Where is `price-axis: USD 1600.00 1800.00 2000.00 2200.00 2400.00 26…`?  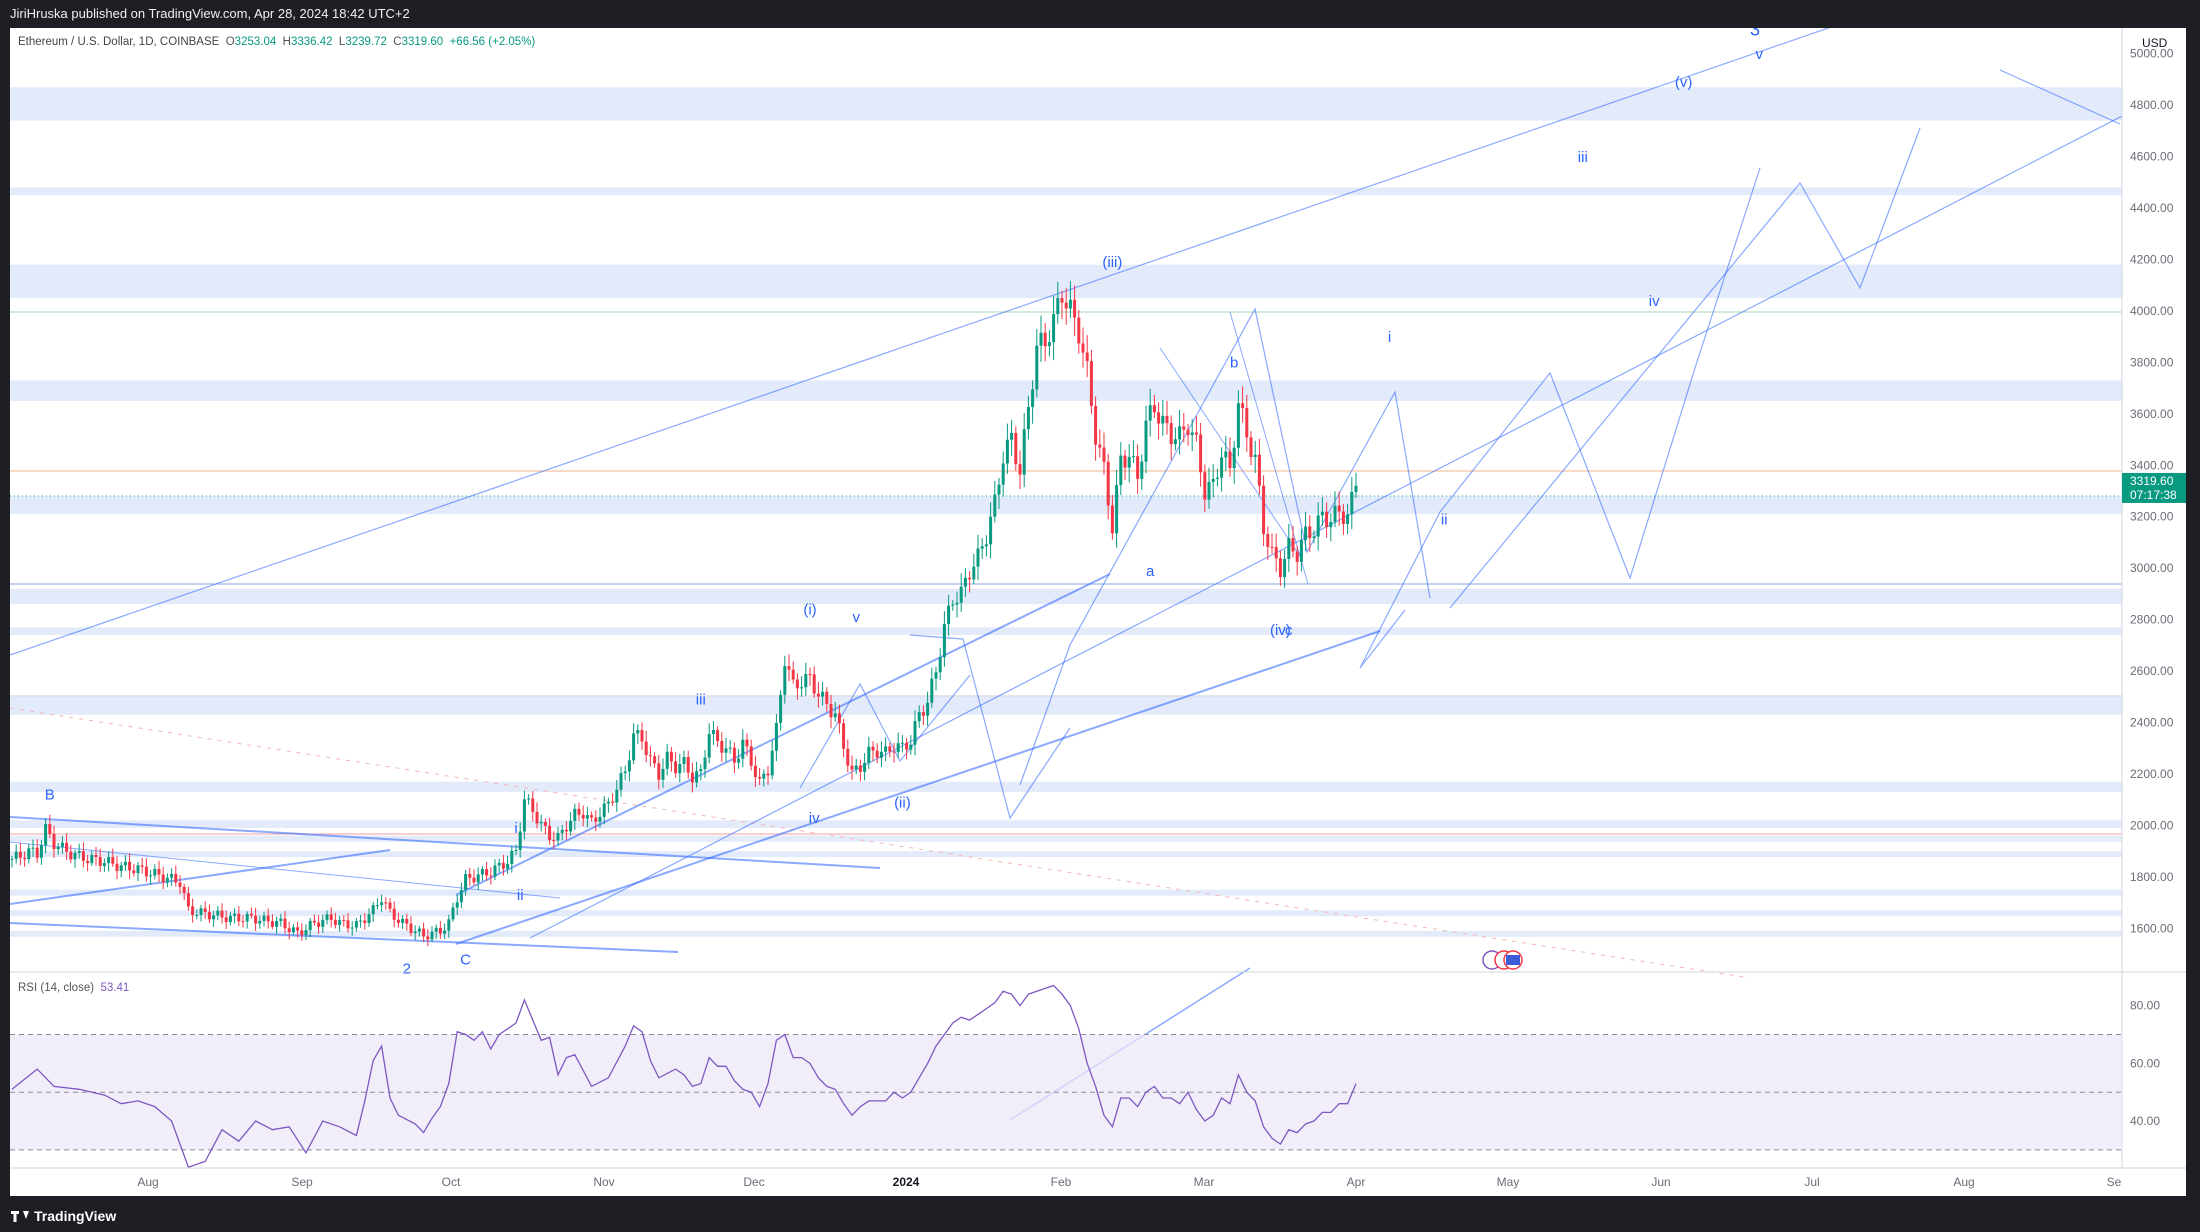
price-axis: USD 1600.00 1800.00 2000.00 2200.00 2400.00 26… is located at coordinates (2153, 598).